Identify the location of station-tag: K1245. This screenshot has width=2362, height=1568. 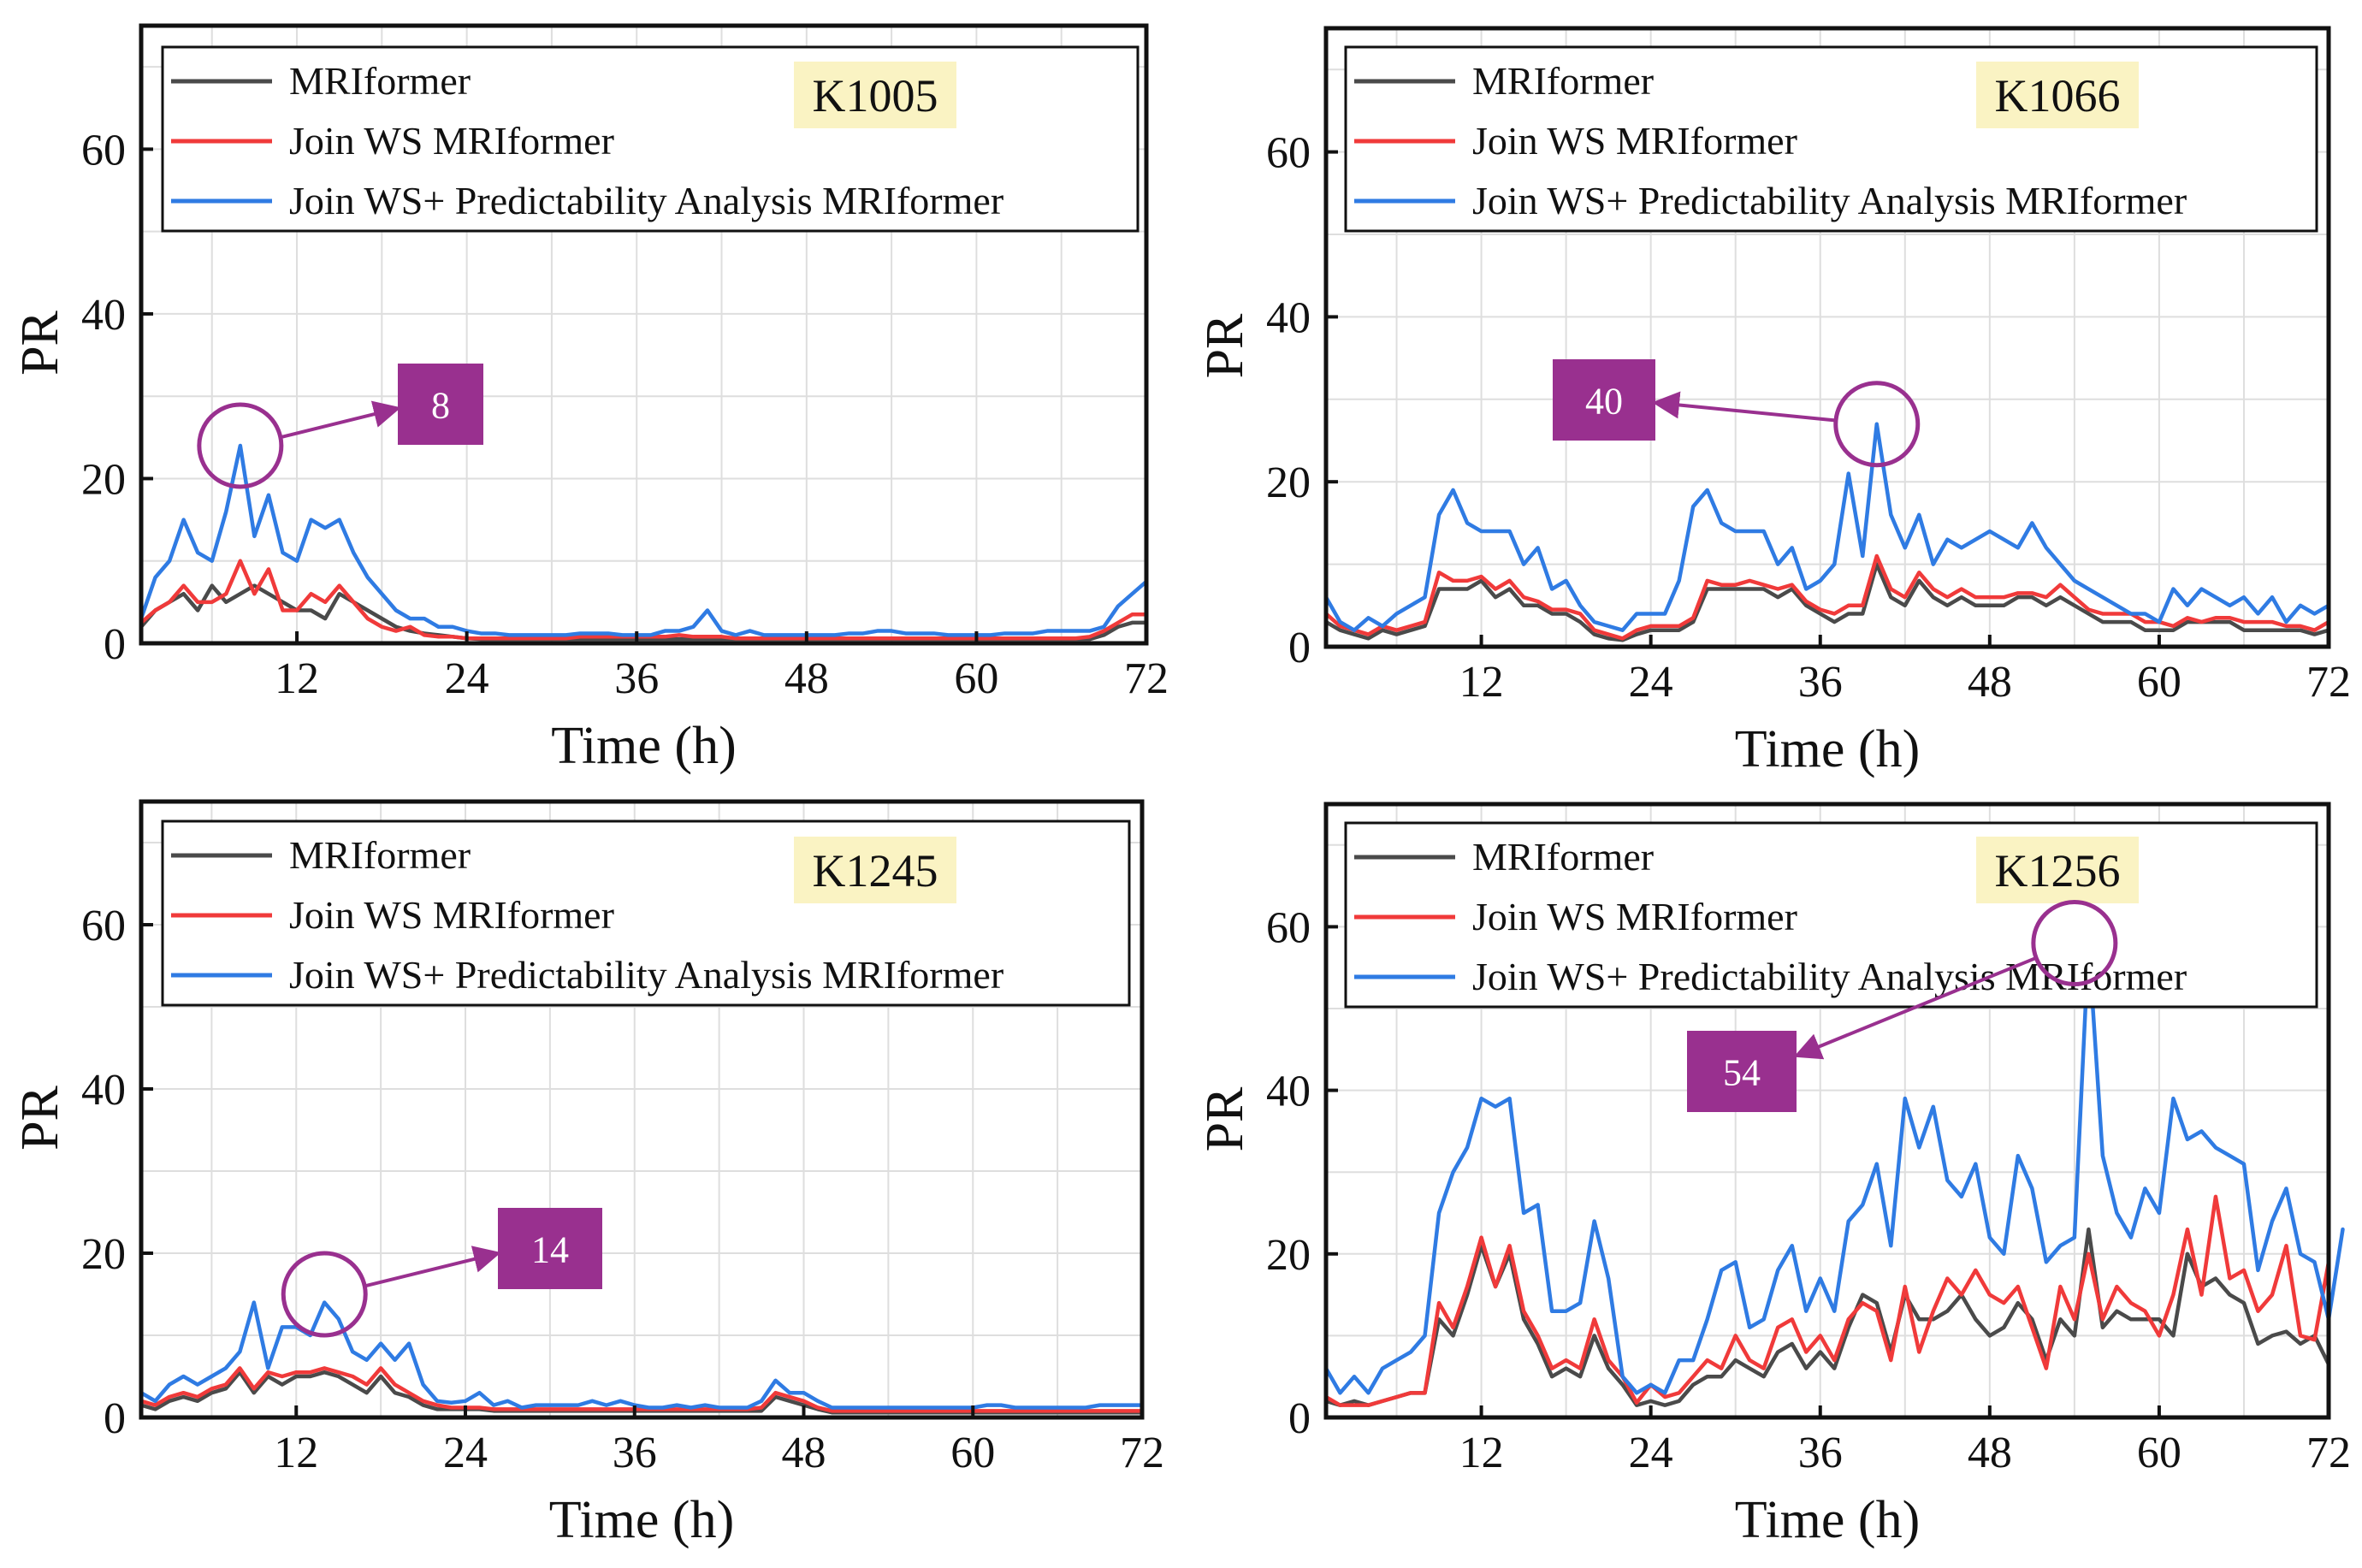
(876, 870).